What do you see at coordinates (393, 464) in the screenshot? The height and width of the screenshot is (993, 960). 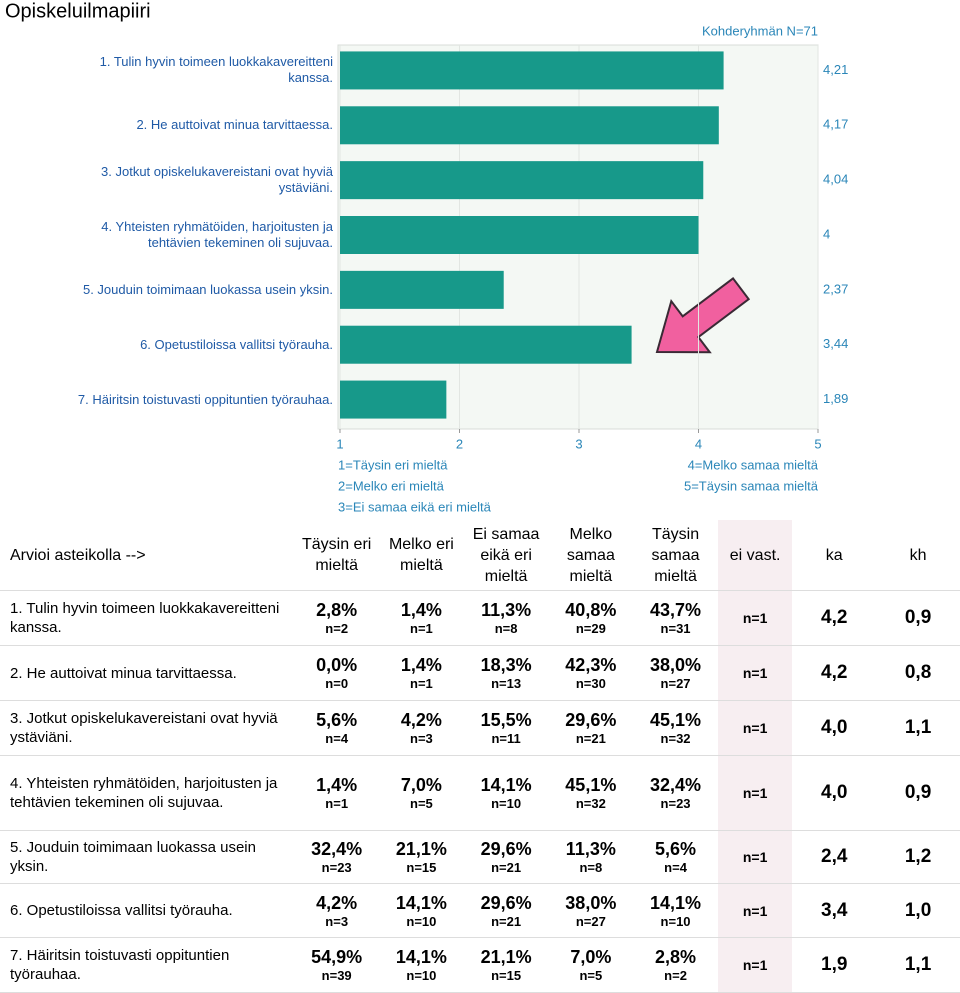 I see `scale-legend: 1=Täysin eri mieltä` at bounding box center [393, 464].